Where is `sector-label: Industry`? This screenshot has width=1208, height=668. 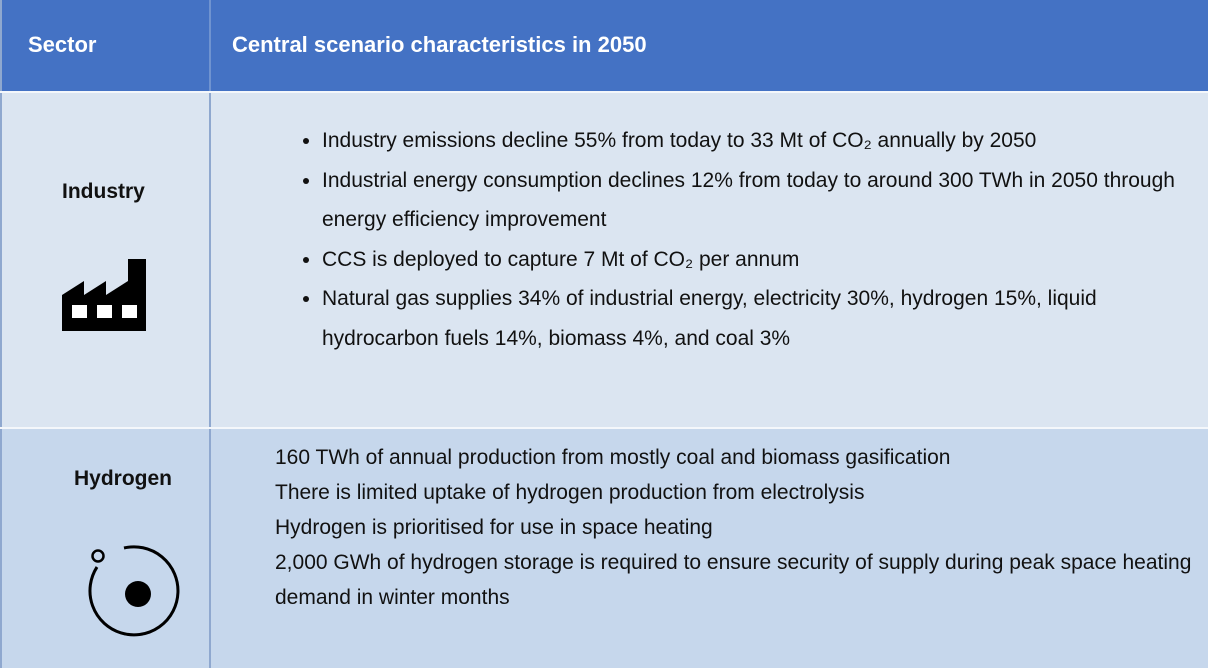
sector-label: Industry is located at coordinates (103, 191).